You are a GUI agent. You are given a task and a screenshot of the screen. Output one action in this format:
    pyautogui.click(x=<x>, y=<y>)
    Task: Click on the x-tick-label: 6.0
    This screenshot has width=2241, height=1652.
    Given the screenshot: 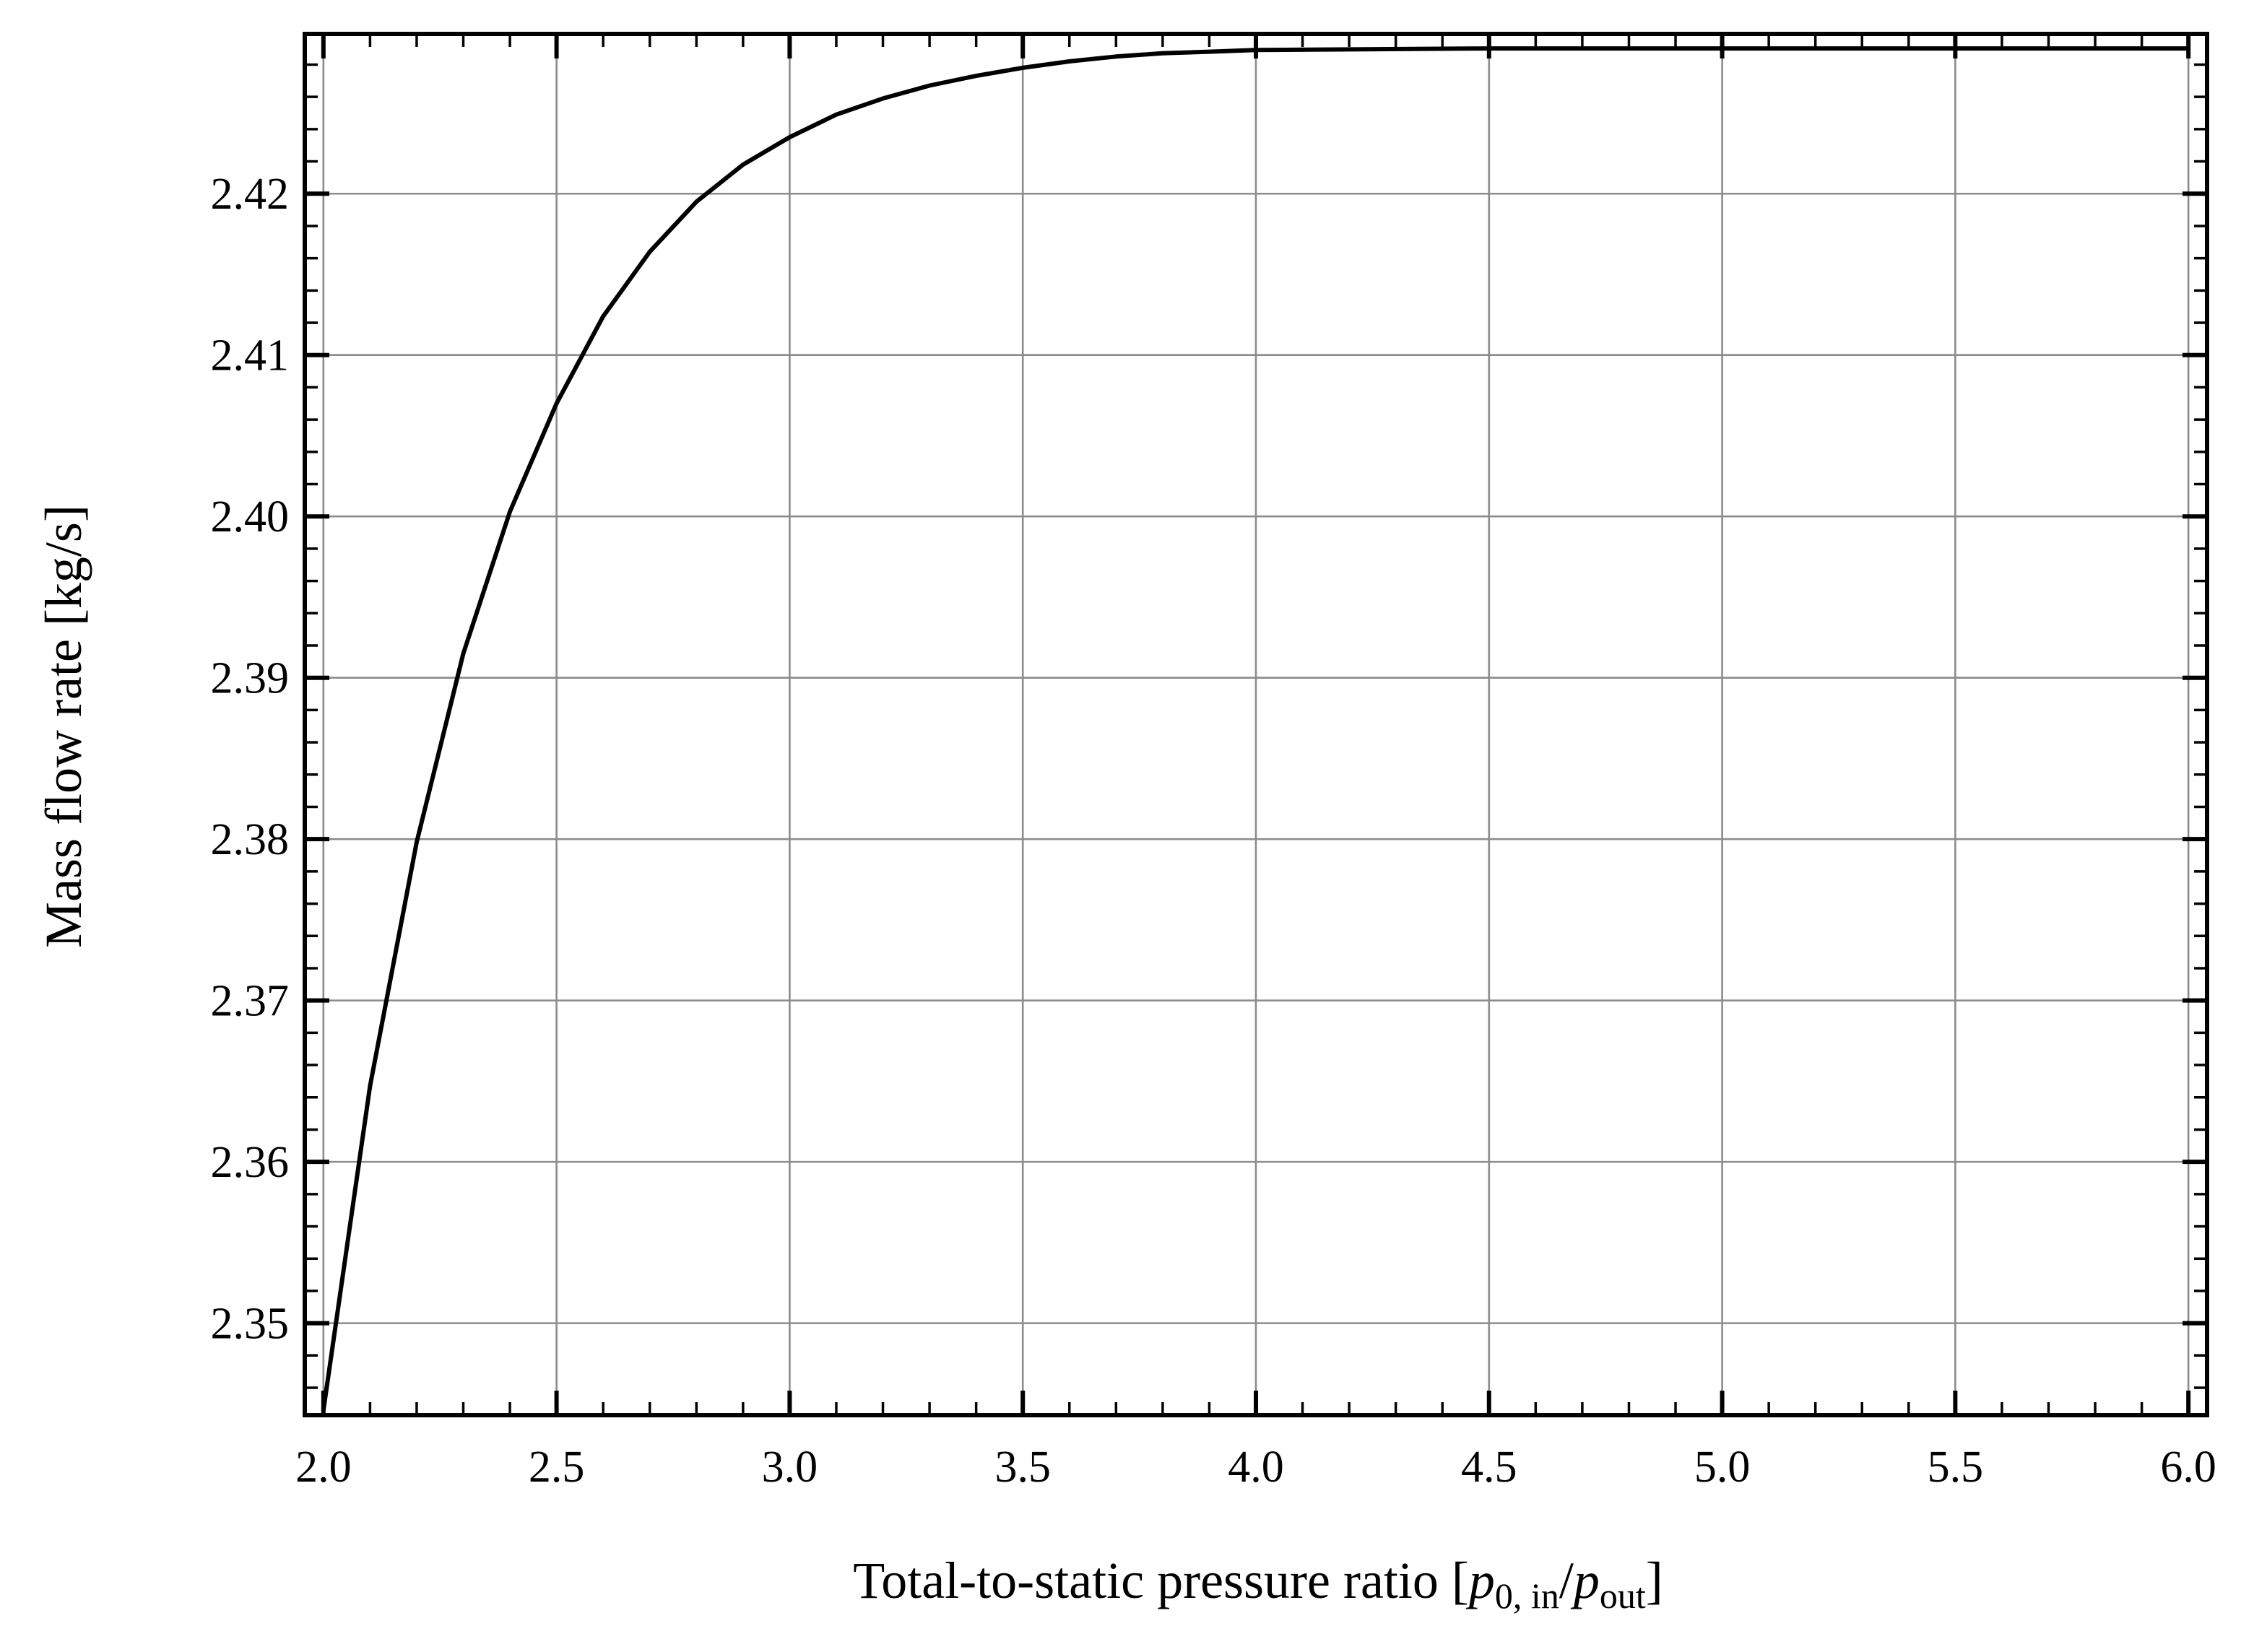 What is the action you would take?
    pyautogui.click(x=2188, y=1467)
    